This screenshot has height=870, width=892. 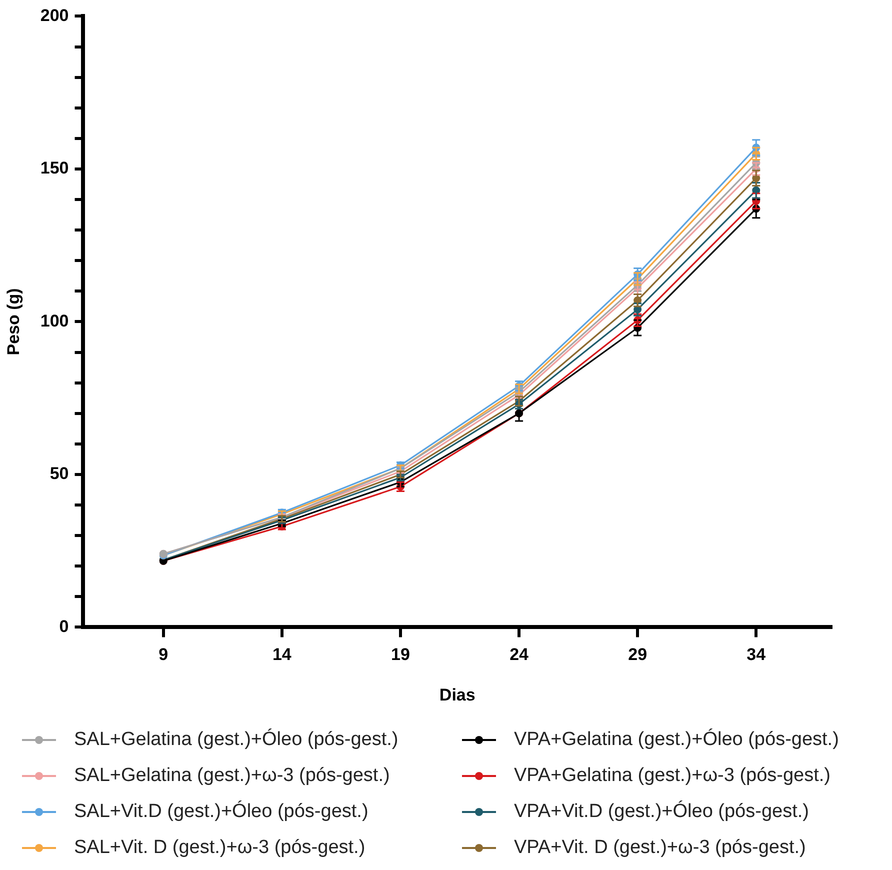 I want to click on legend-label: VPA+Vit.D (gest.)+Óleo (pós-gest.), so click(x=661, y=812).